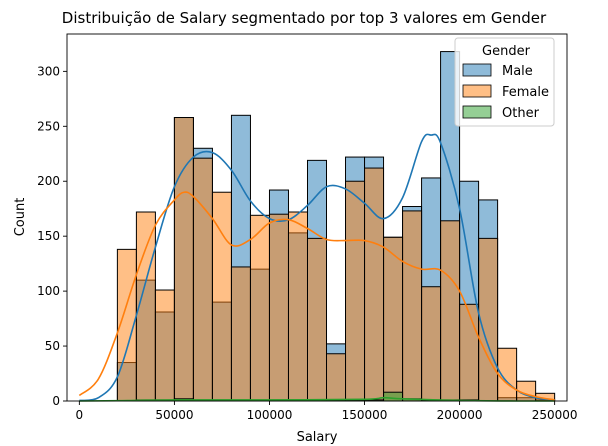 The width and height of the screenshot is (608, 446). I want to click on legend: Gender Male Female Other, so click(504, 82).